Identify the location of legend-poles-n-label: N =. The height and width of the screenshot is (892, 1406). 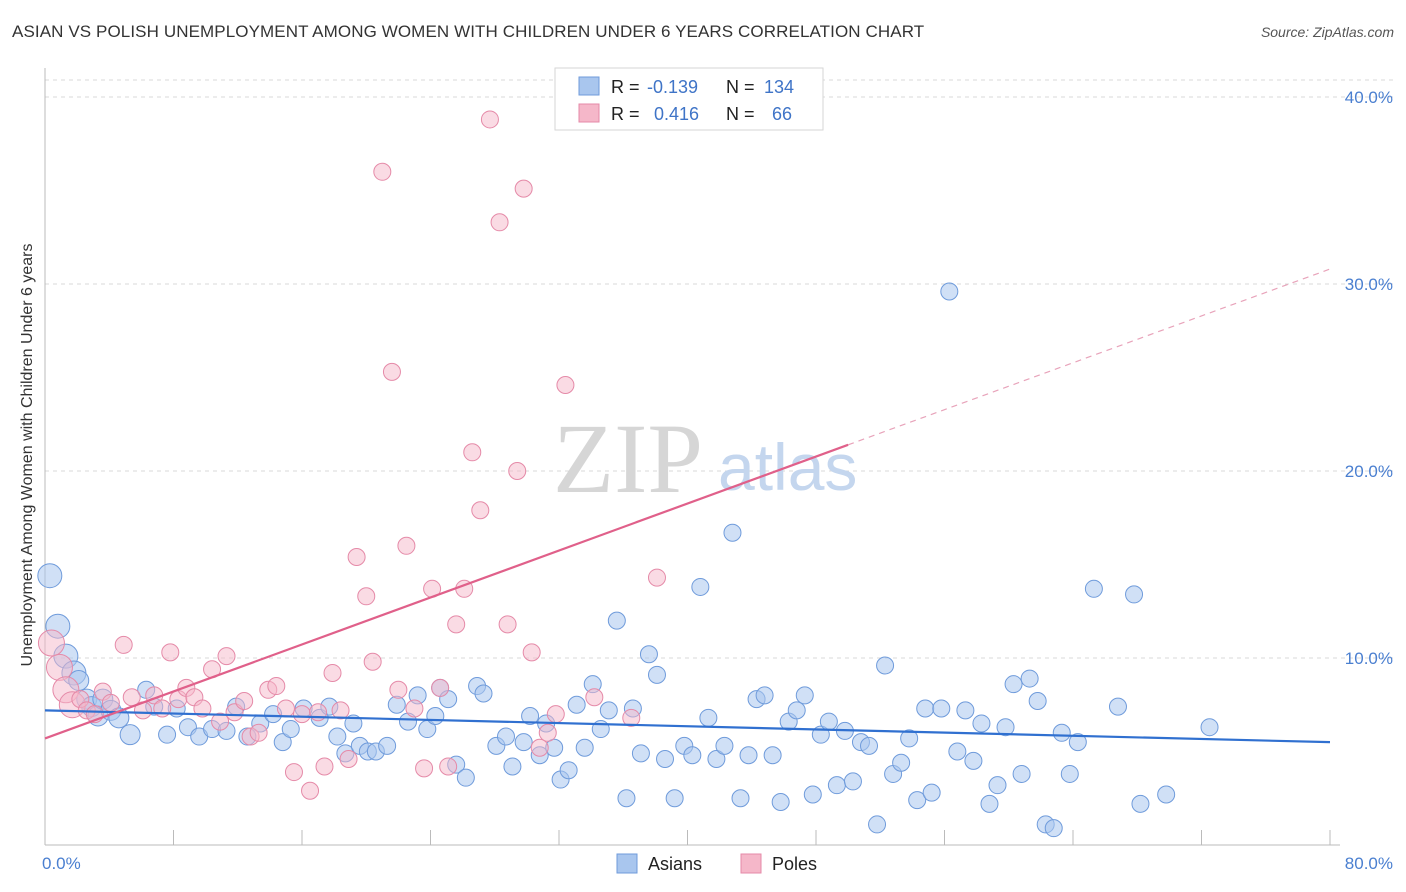
(740, 114).